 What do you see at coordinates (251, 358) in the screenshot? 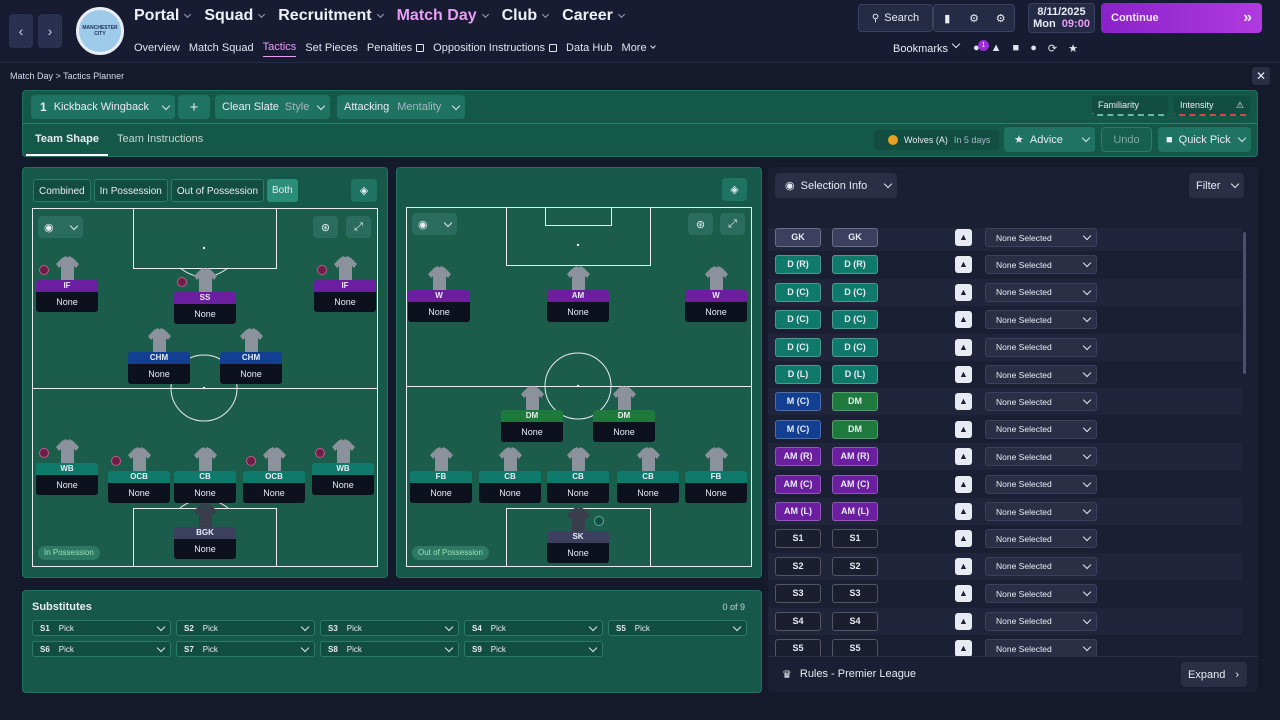
I see `role-badge: CHM` at bounding box center [251, 358].